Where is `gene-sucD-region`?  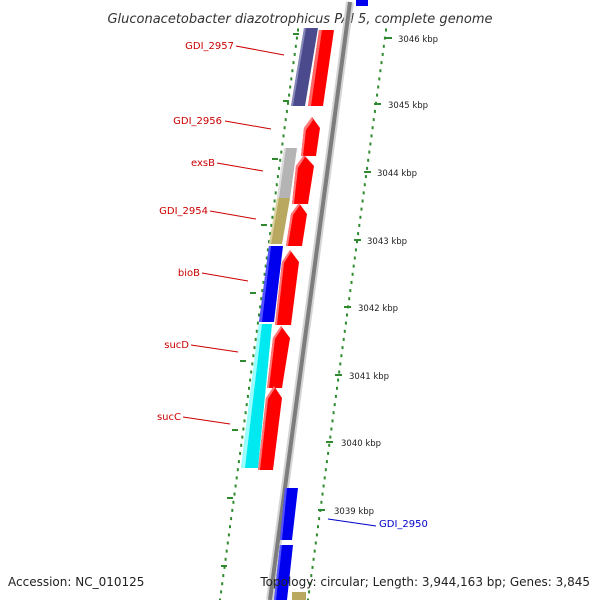
gene-sucD-region is located at coordinates (256, 396).